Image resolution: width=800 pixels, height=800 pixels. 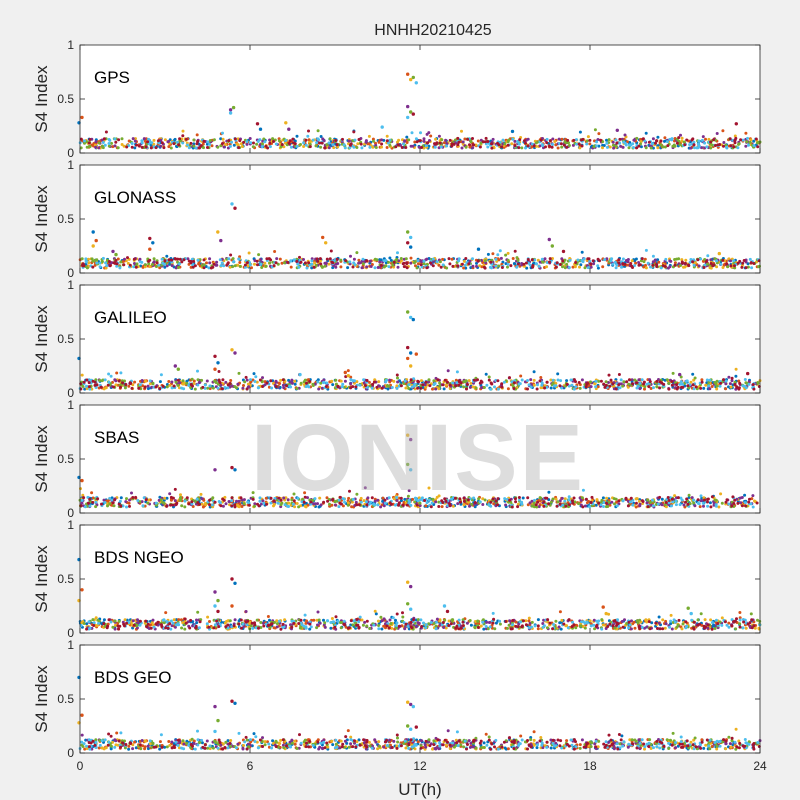 I want to click on scatter-points-background, so click(x=418, y=497).